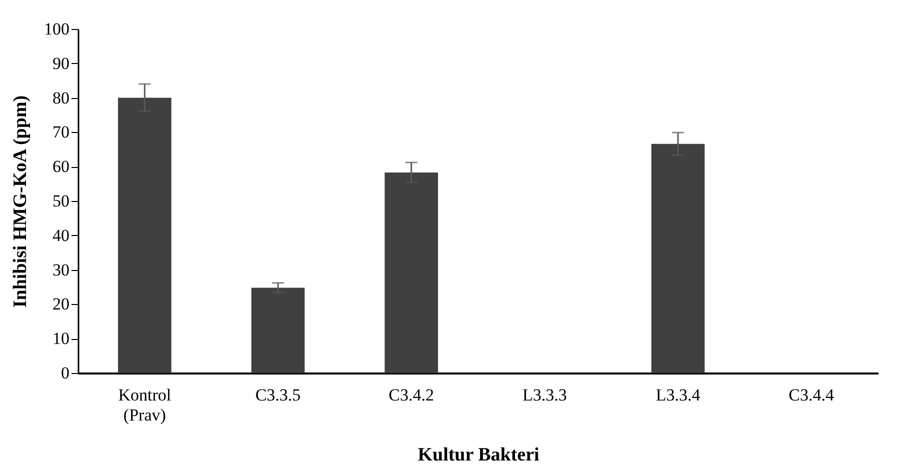 The image size is (897, 468). Describe the element at coordinates (544, 395) in the screenshot. I see `x-tick-label: L3.3.3` at that location.